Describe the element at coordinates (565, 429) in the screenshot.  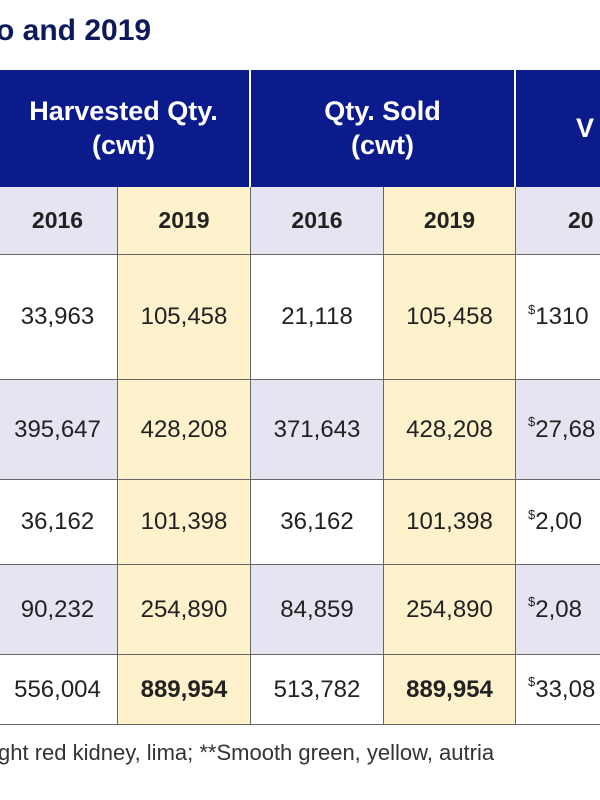
I see `amount: 27,68` at that location.